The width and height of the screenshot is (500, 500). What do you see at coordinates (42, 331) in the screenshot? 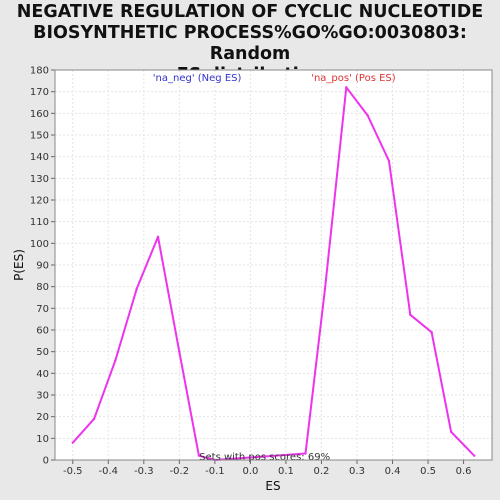
I see `y-tick-label: 60` at bounding box center [42, 331].